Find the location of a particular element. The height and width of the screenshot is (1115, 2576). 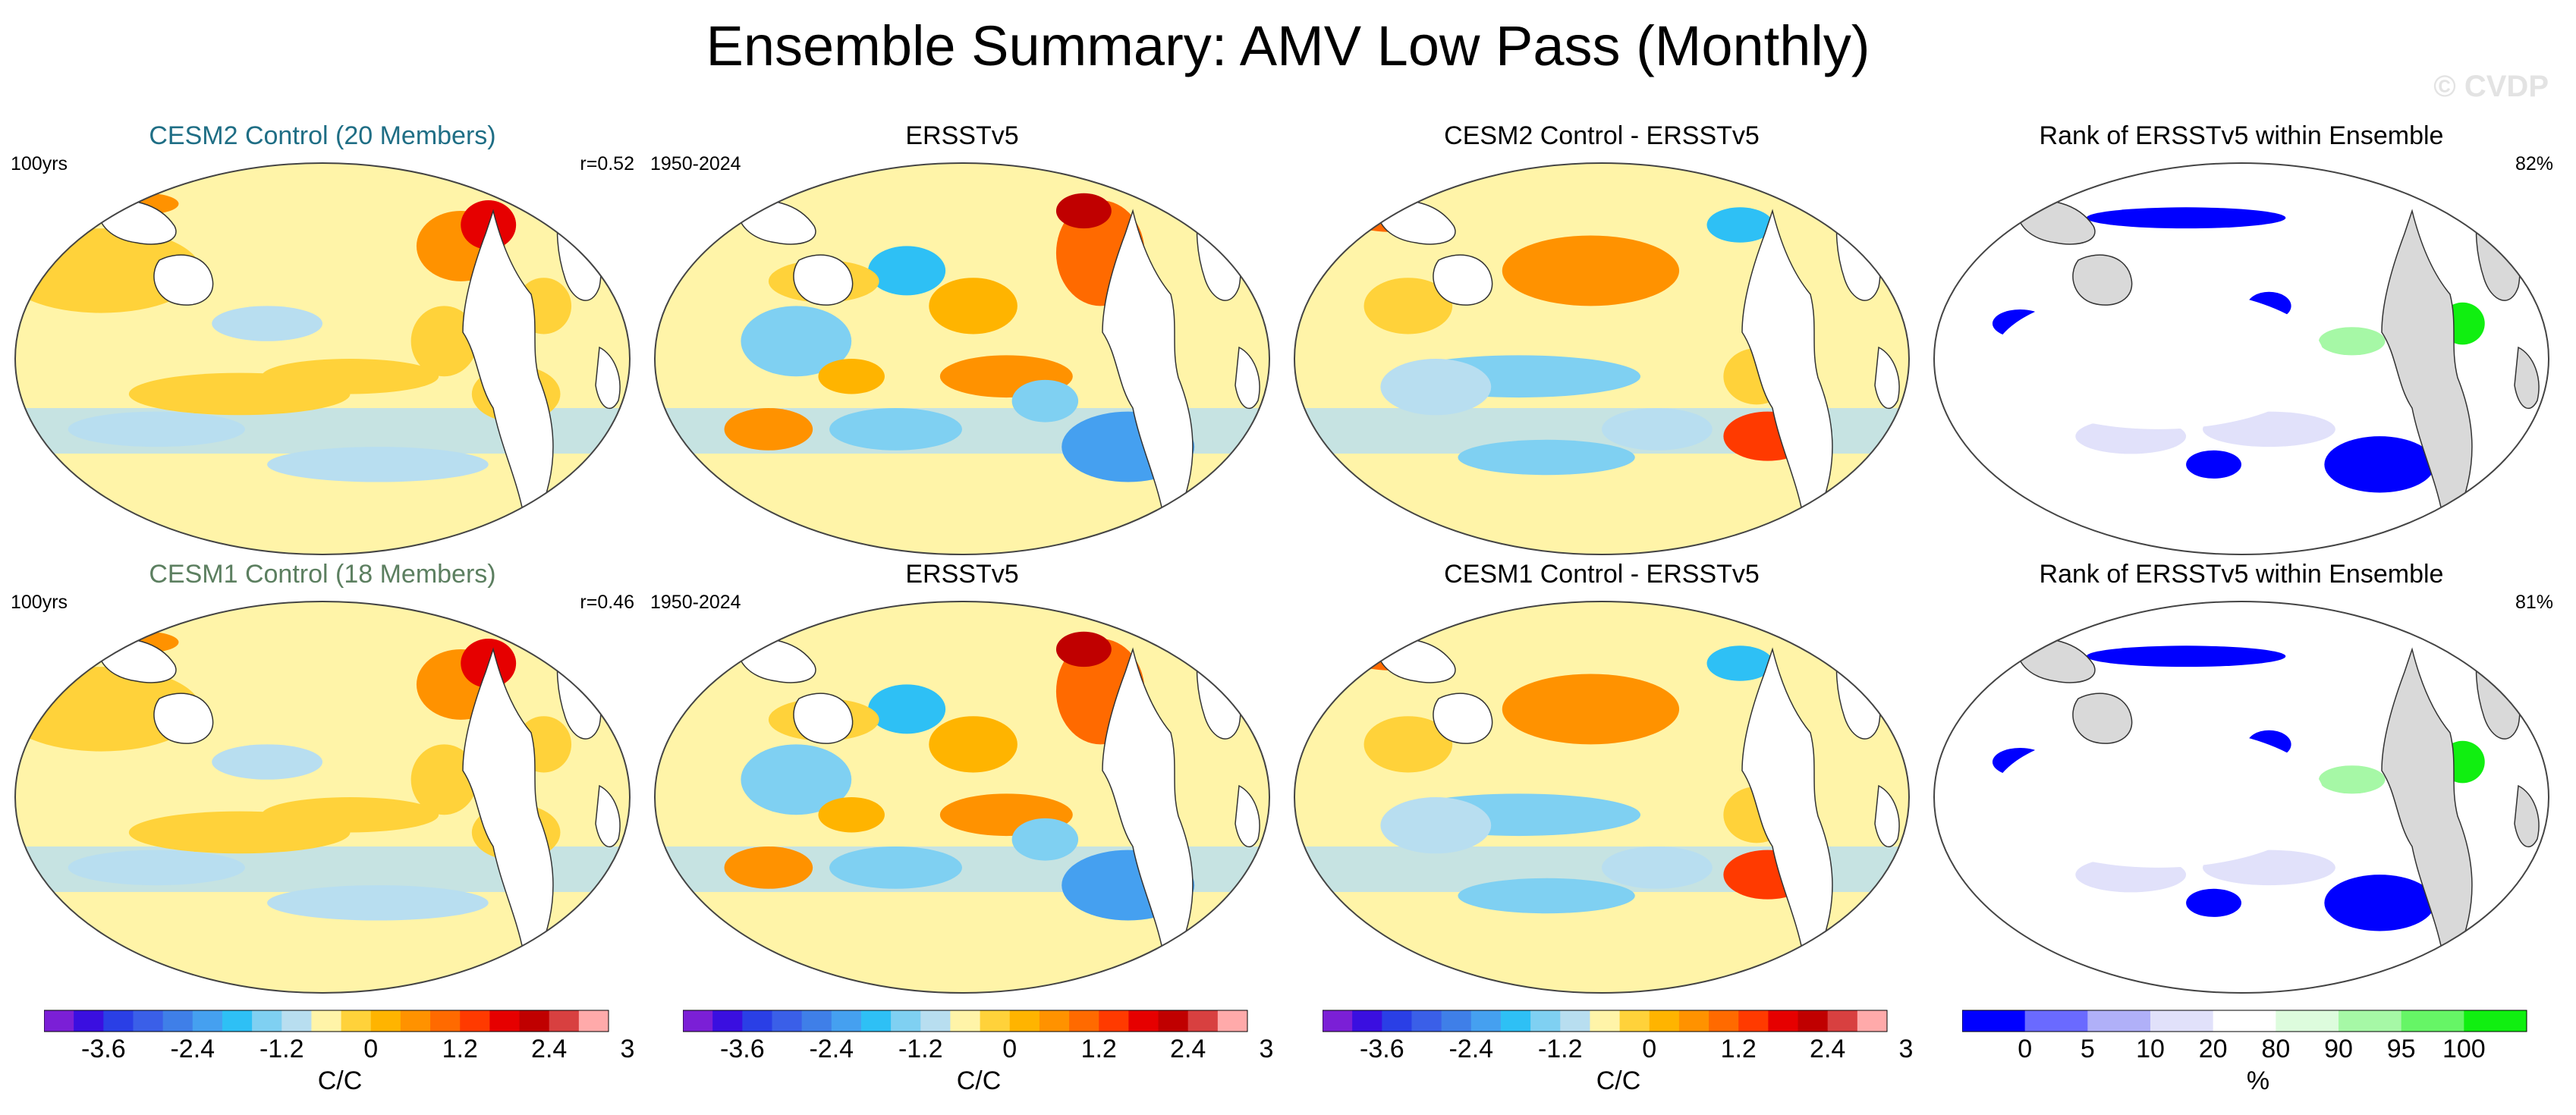

colorbar-unit: % is located at coordinates (2258, 1080).